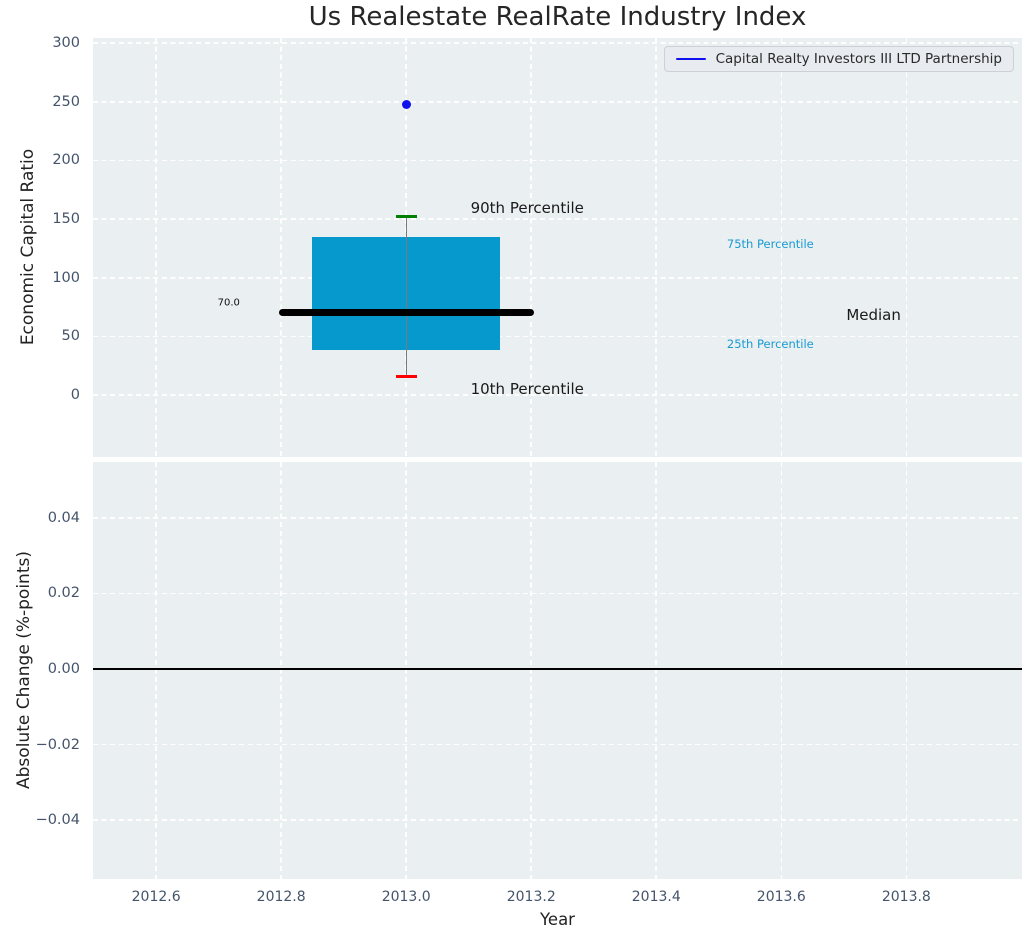 The image size is (1034, 942). What do you see at coordinates (63, 517) in the screenshot?
I see `y-tick-label: 0.04` at bounding box center [63, 517].